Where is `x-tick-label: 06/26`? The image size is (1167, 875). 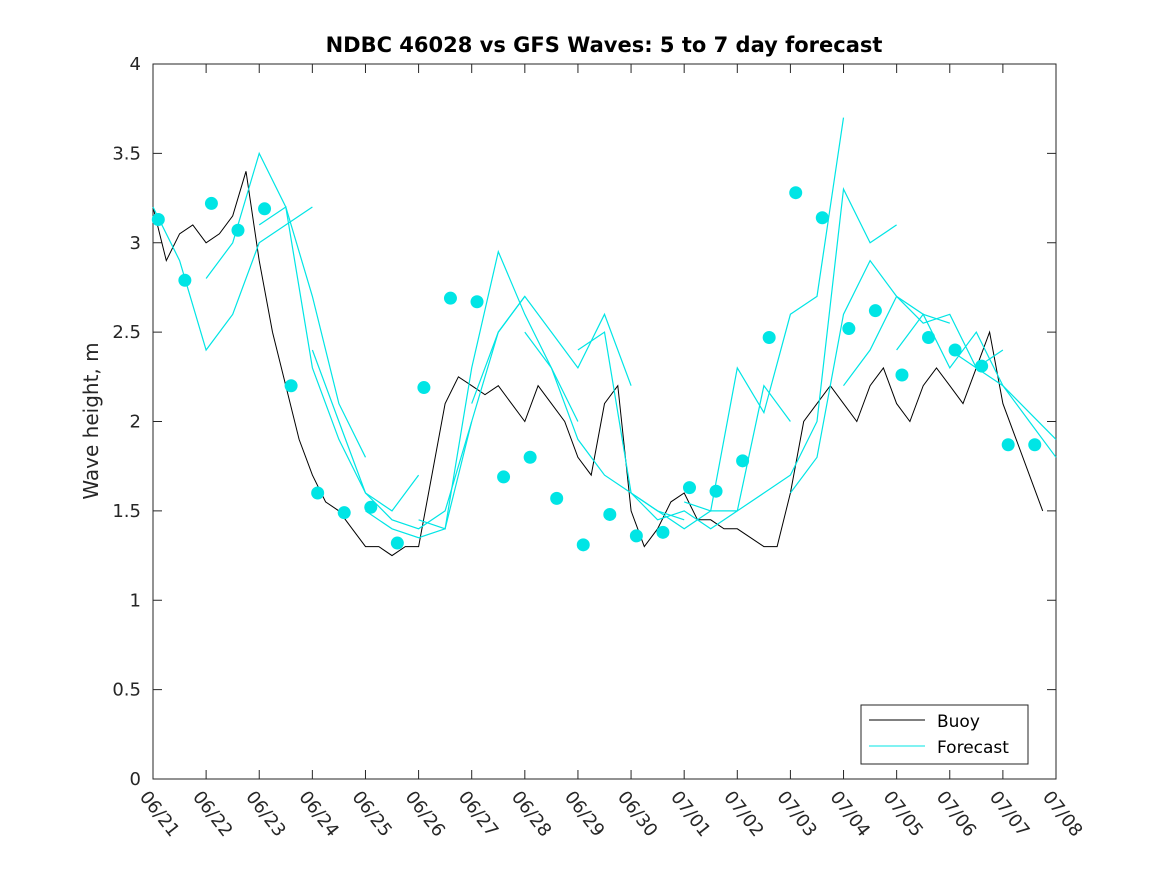
x-tick-label: 06/26 is located at coordinates (425, 814).